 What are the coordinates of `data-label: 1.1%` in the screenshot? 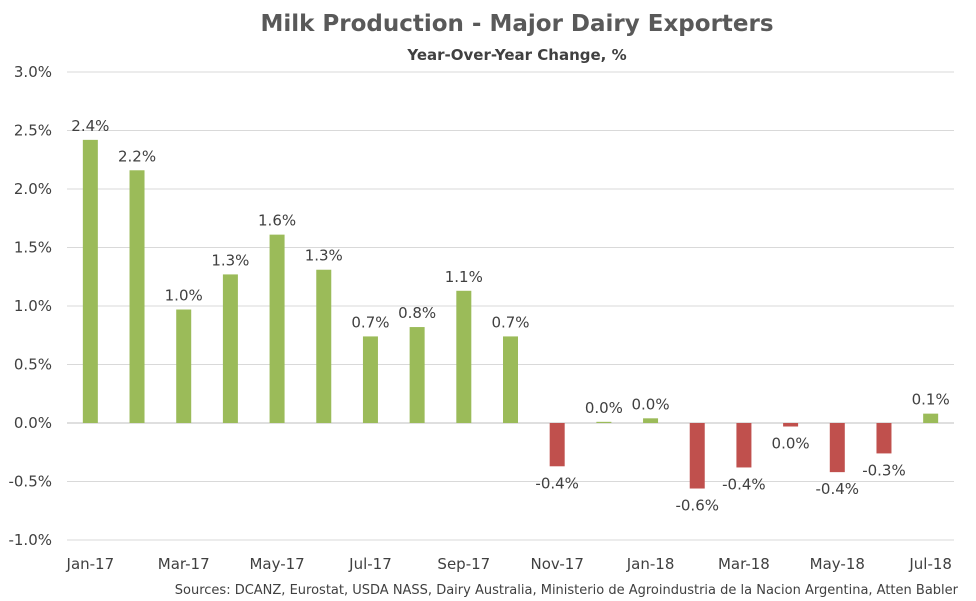 It's located at (464, 277).